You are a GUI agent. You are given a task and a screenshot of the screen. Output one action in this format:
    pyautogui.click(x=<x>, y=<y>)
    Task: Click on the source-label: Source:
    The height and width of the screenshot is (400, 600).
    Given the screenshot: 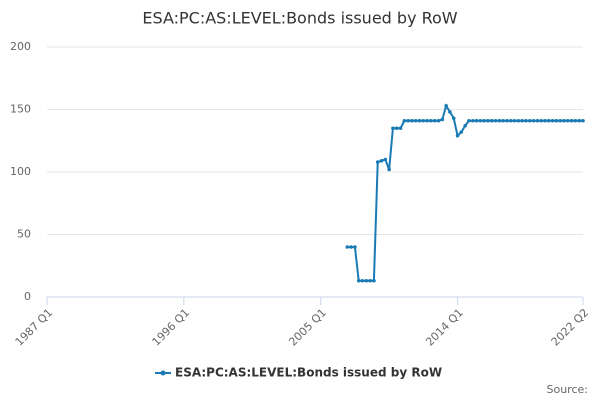 What is the action you would take?
    pyautogui.click(x=568, y=389)
    